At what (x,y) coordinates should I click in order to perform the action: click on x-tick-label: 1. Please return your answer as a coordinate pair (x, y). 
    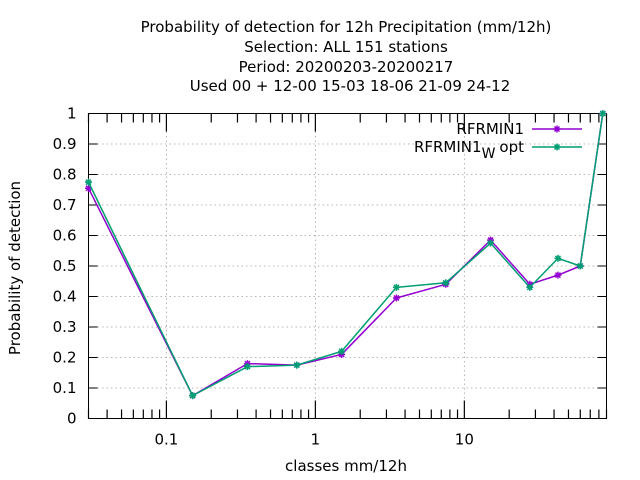
    Looking at the image, I should click on (316, 440).